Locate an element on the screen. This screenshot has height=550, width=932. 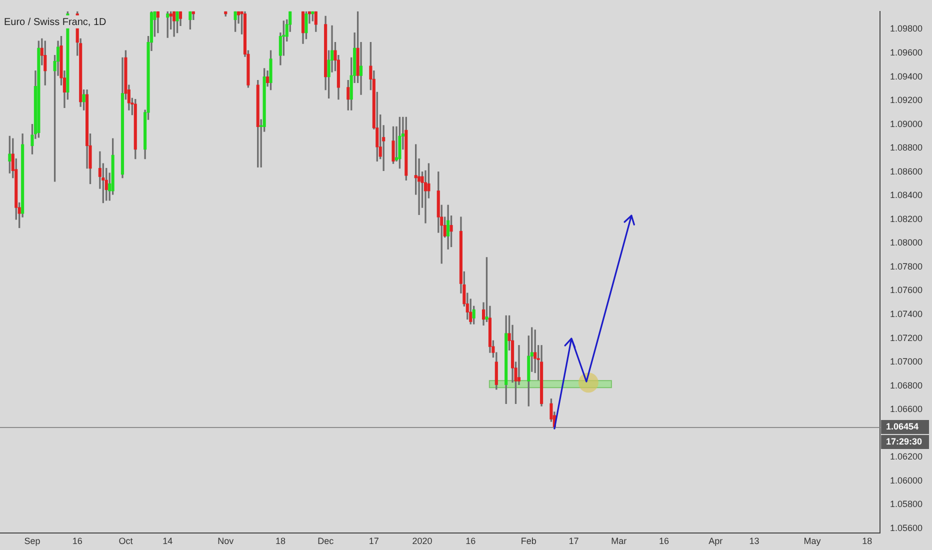
y-tick-label: 1.09400 is located at coordinates (906, 76).